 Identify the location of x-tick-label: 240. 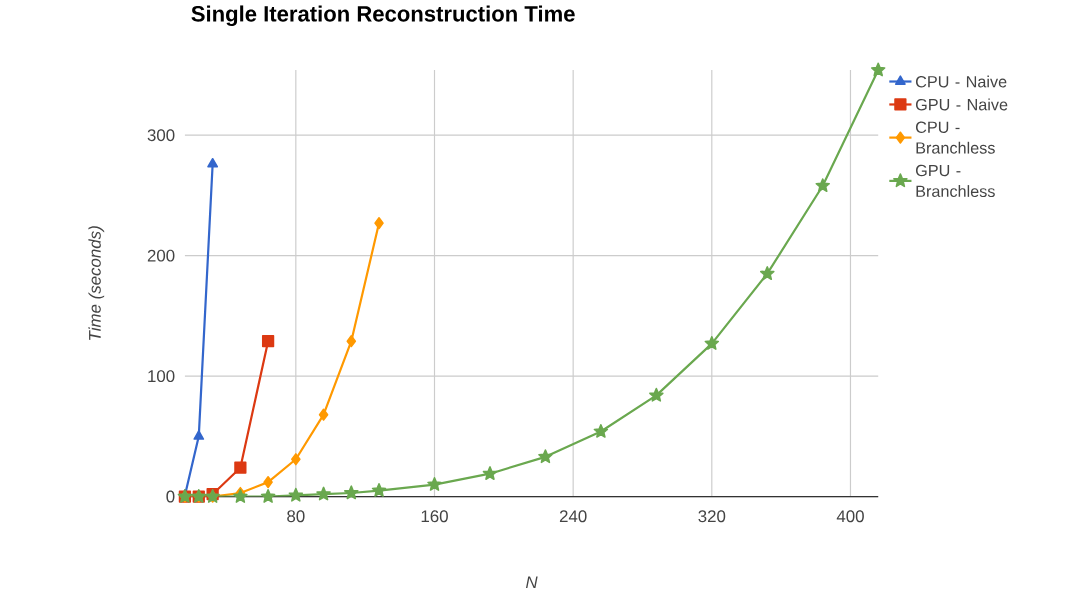
(573, 516).